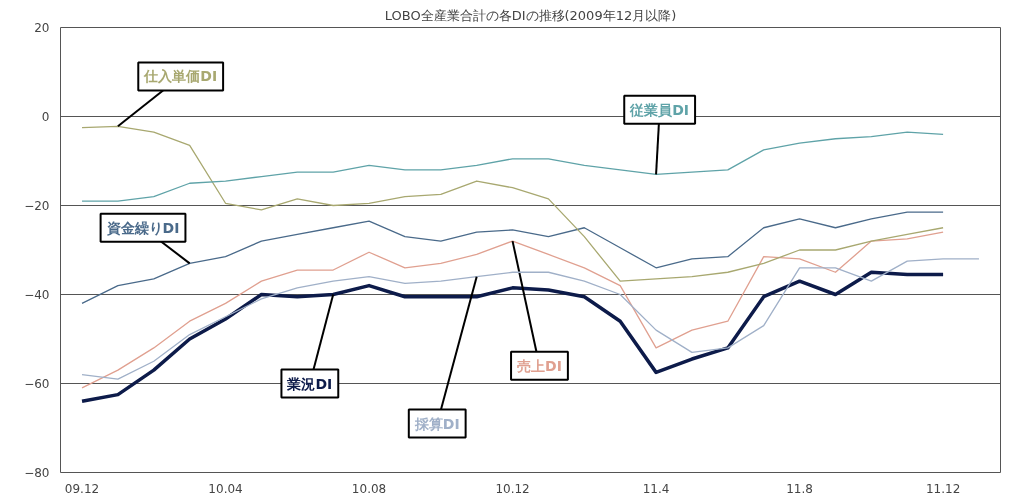 Image resolution: width=1033 pixels, height=500 pixels. What do you see at coordinates (225, 488) in the screenshot?
I see `x-tick-label: 10.04` at bounding box center [225, 488].